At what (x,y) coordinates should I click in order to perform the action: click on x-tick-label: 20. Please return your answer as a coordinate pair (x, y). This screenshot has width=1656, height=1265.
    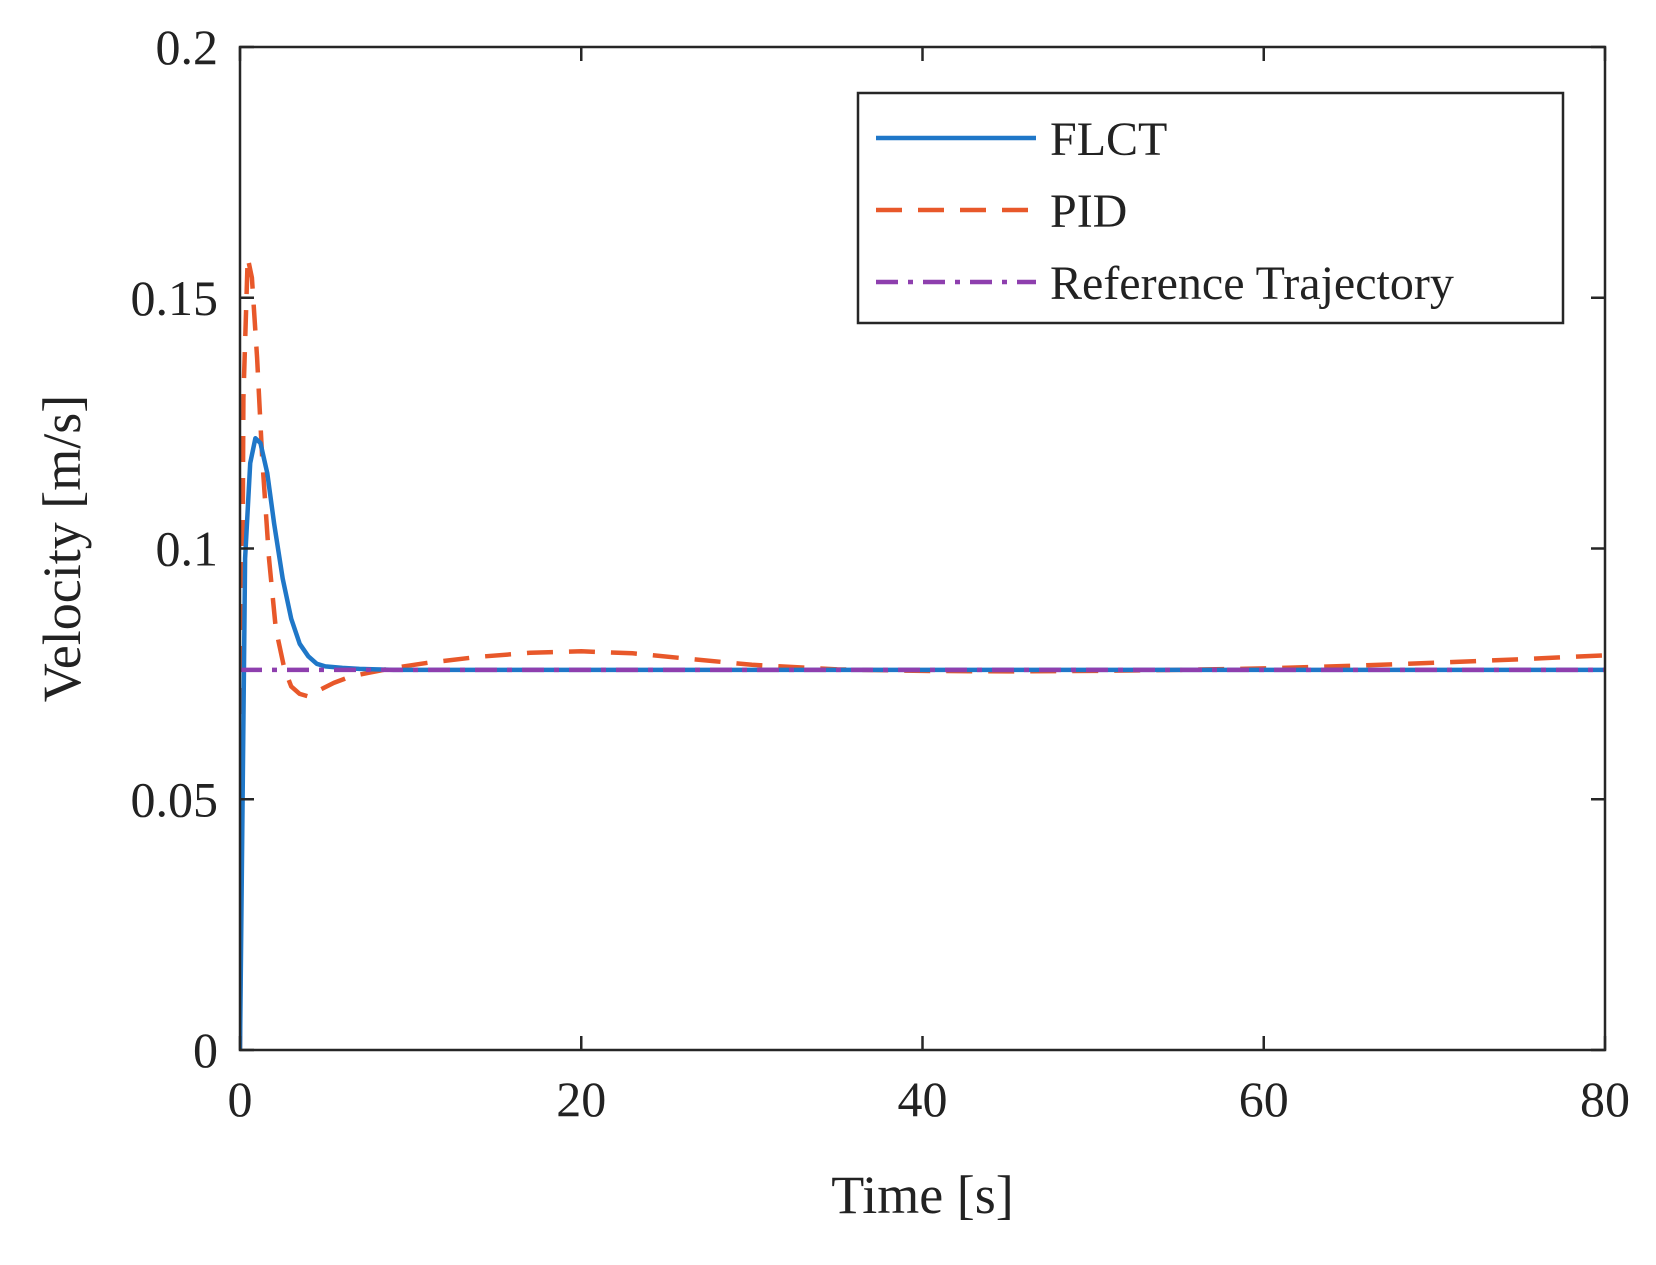
    Looking at the image, I should click on (581, 1099).